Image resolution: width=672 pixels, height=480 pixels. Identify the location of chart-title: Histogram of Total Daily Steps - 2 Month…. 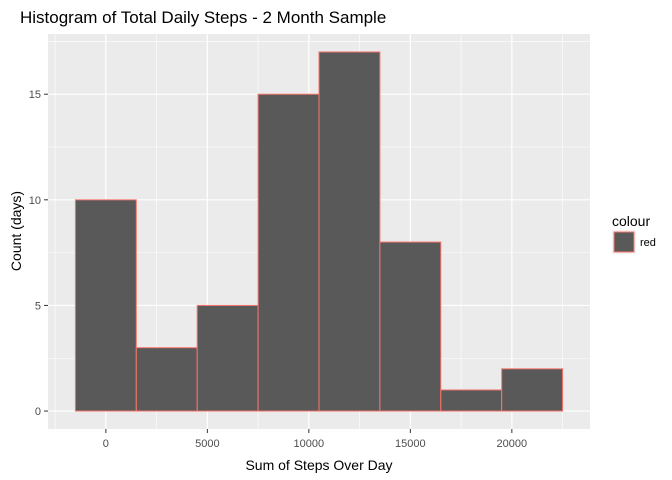
(203, 17).